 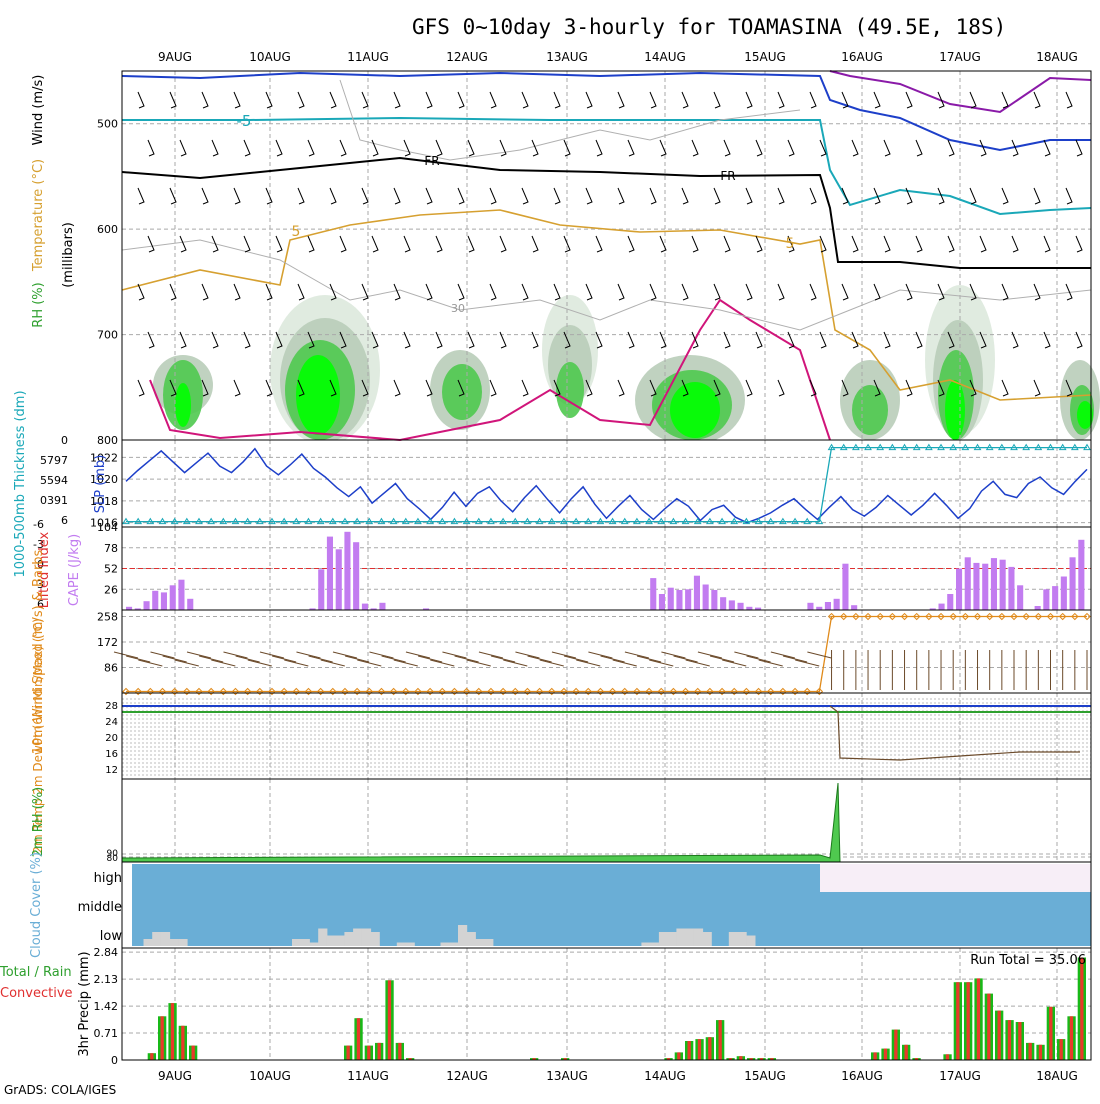 I want to click on rh-tick-label: 80, so click(x=113, y=859).